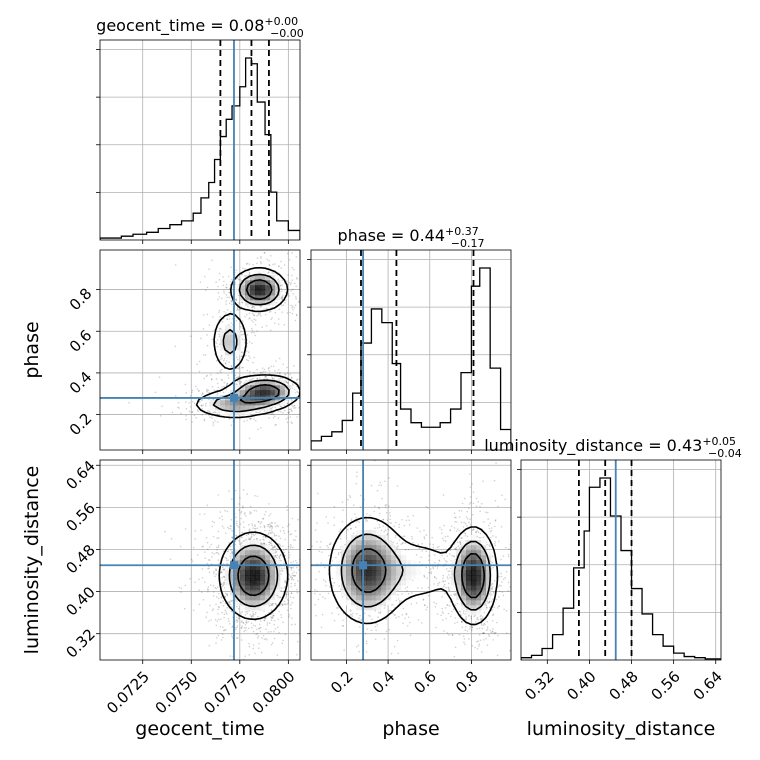  What do you see at coordinates (80, 517) in the screenshot?
I see `y-tick-label: 0.56` at bounding box center [80, 517].